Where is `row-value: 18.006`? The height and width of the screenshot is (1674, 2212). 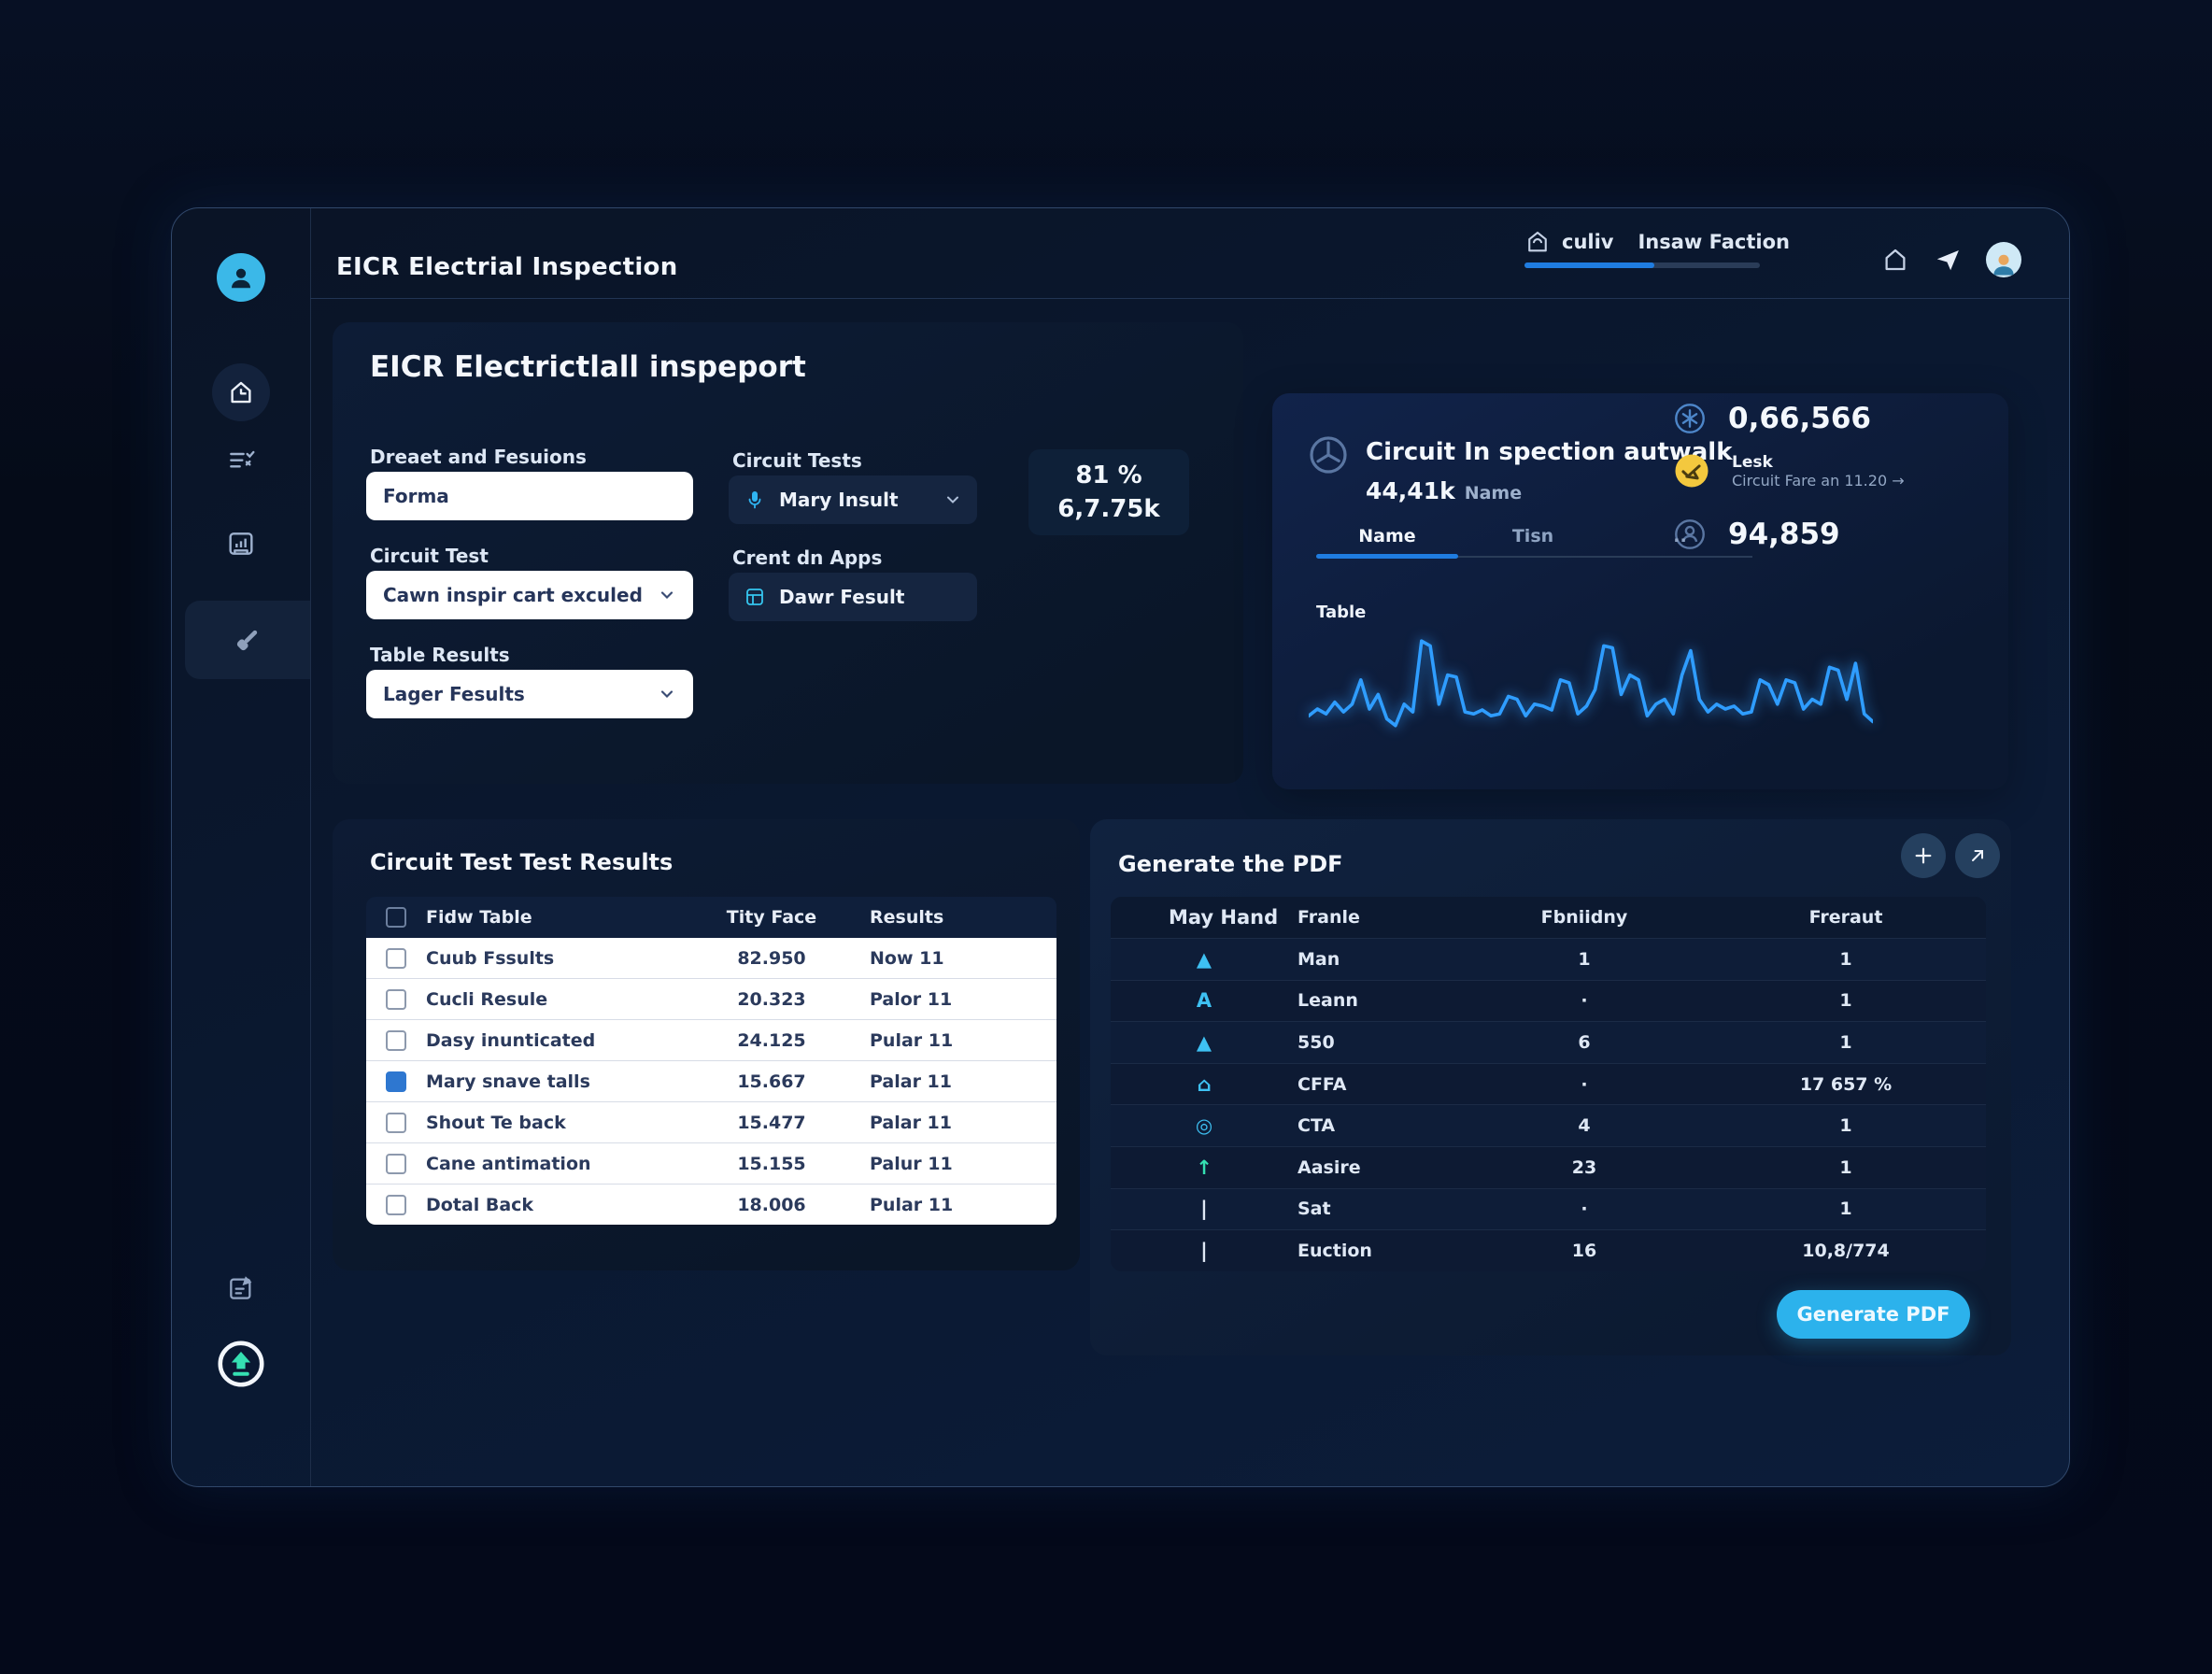
row-value: 18.006 is located at coordinates (771, 1204).